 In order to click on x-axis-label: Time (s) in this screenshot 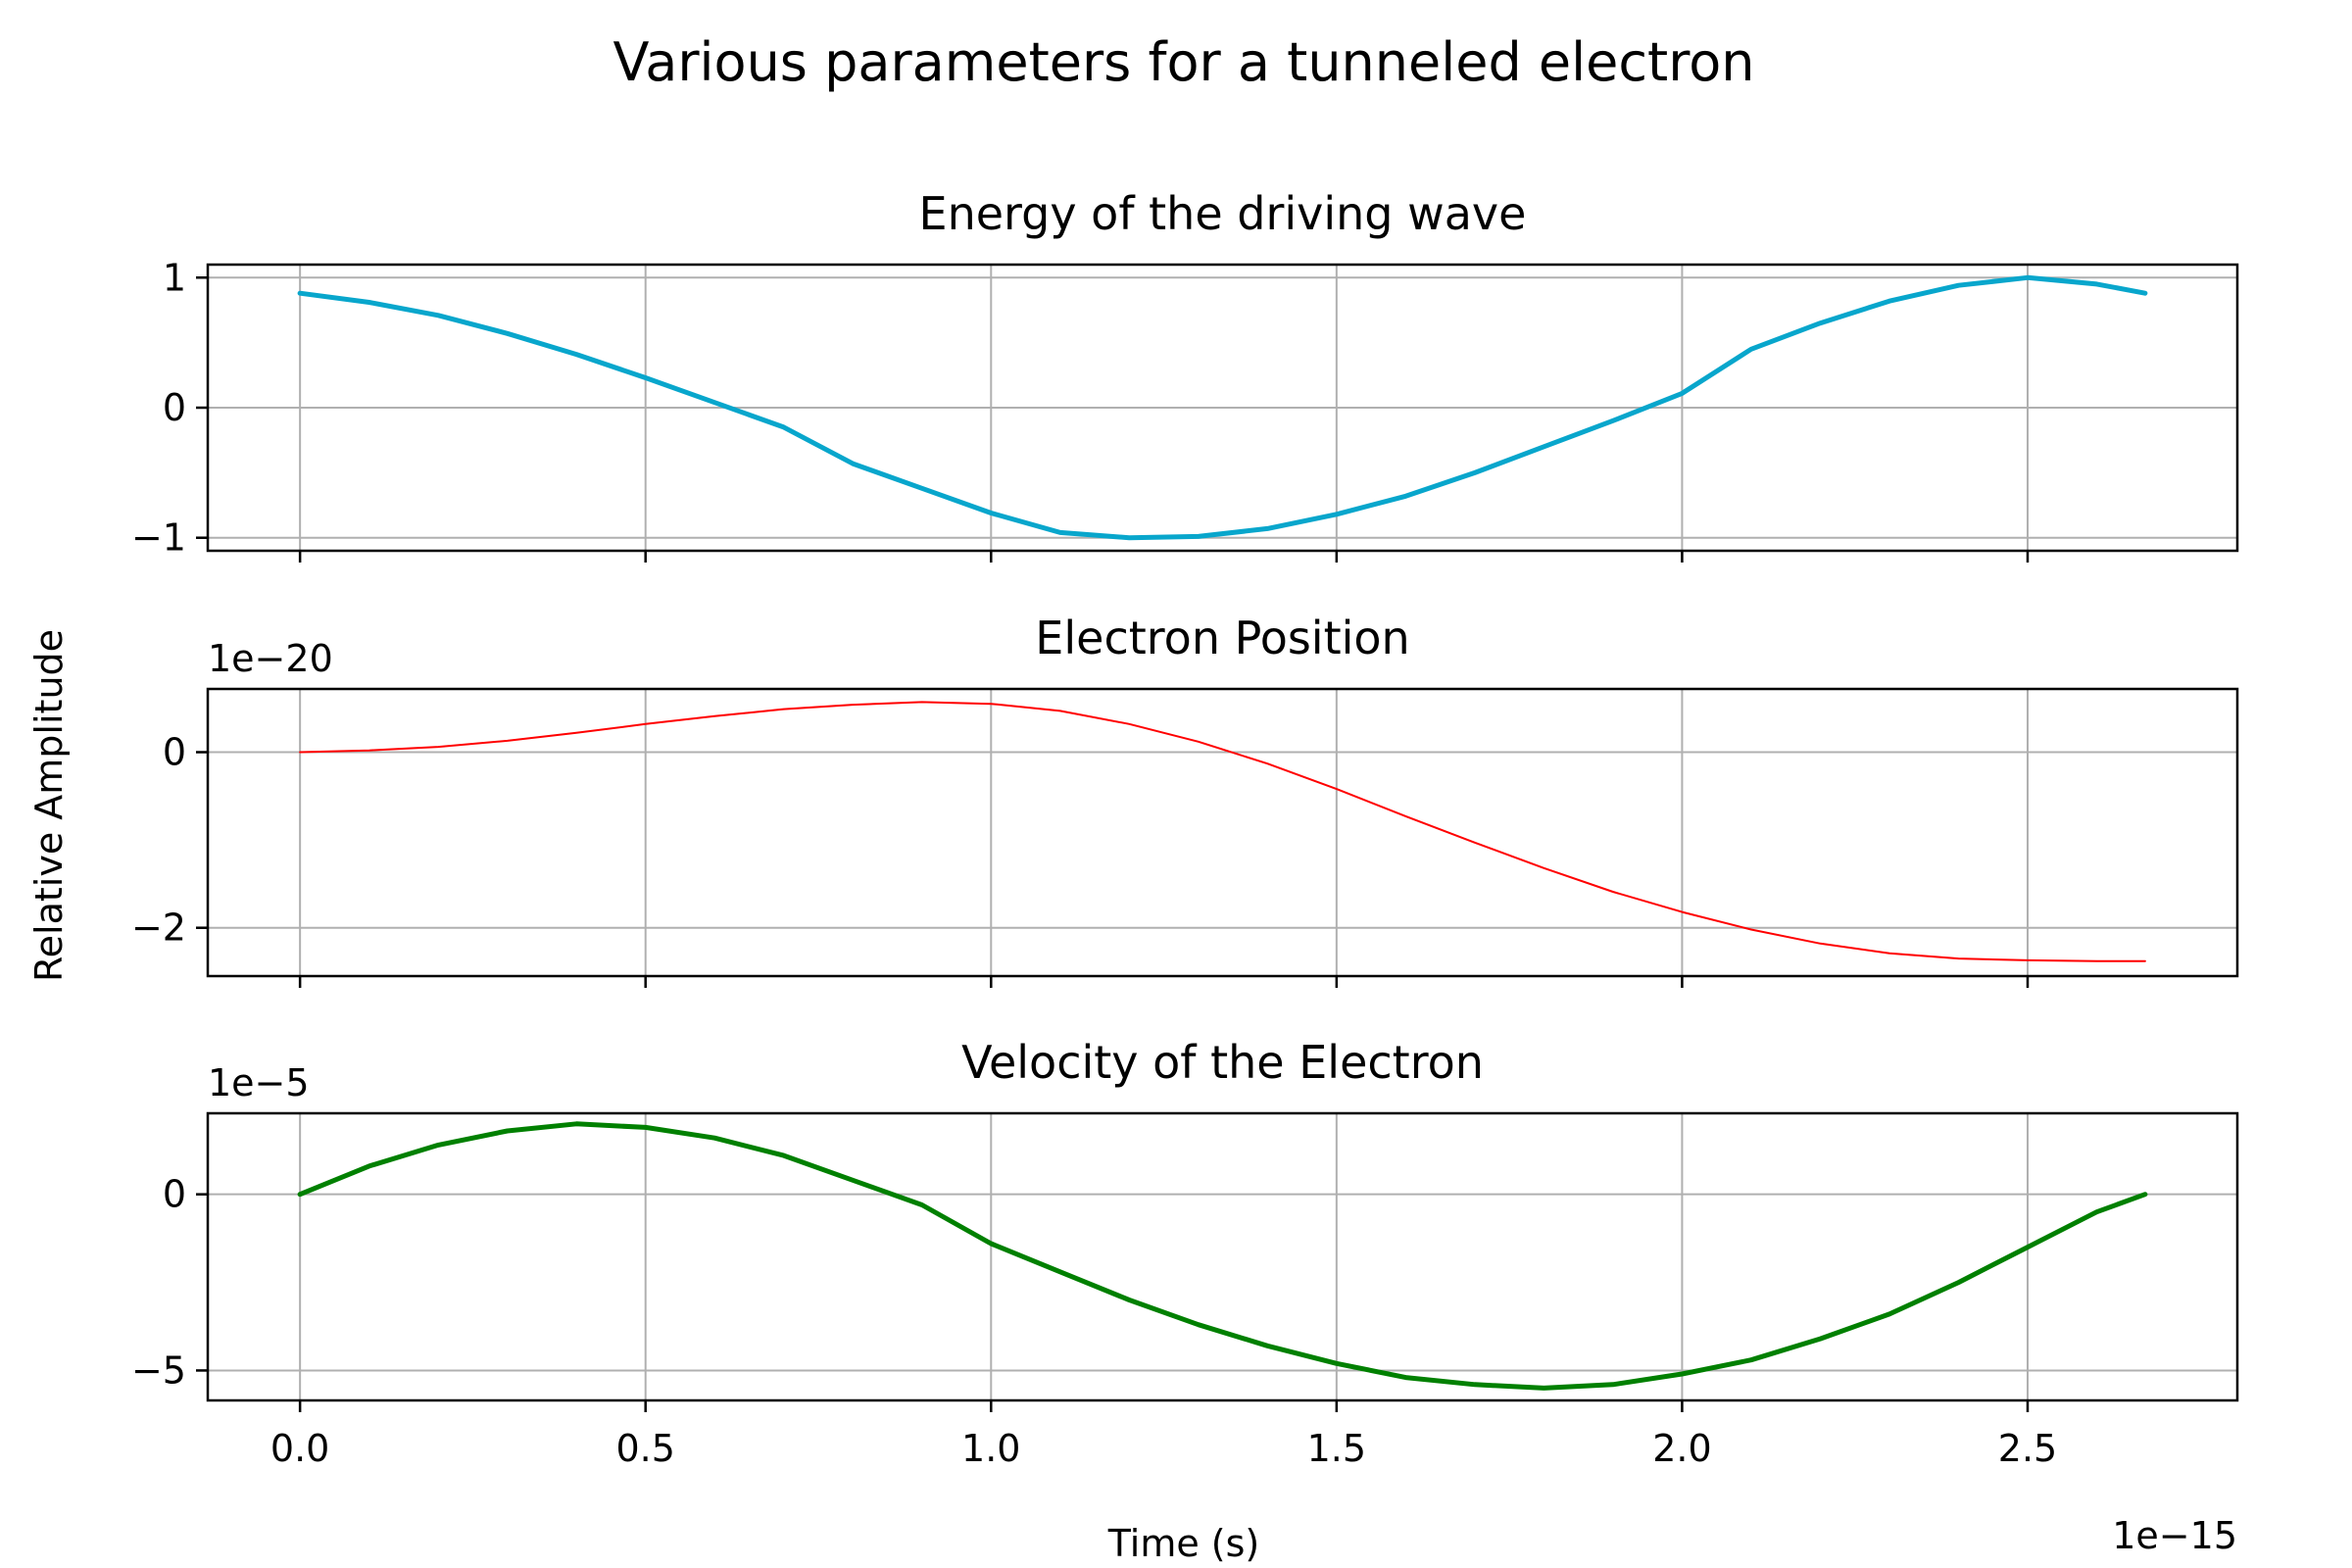, I will do `click(1183, 1543)`.